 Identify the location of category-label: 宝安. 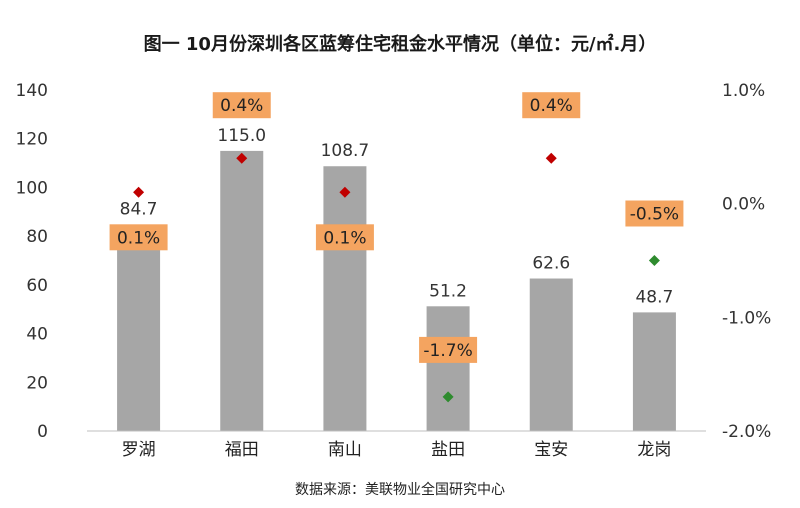
(551, 450).